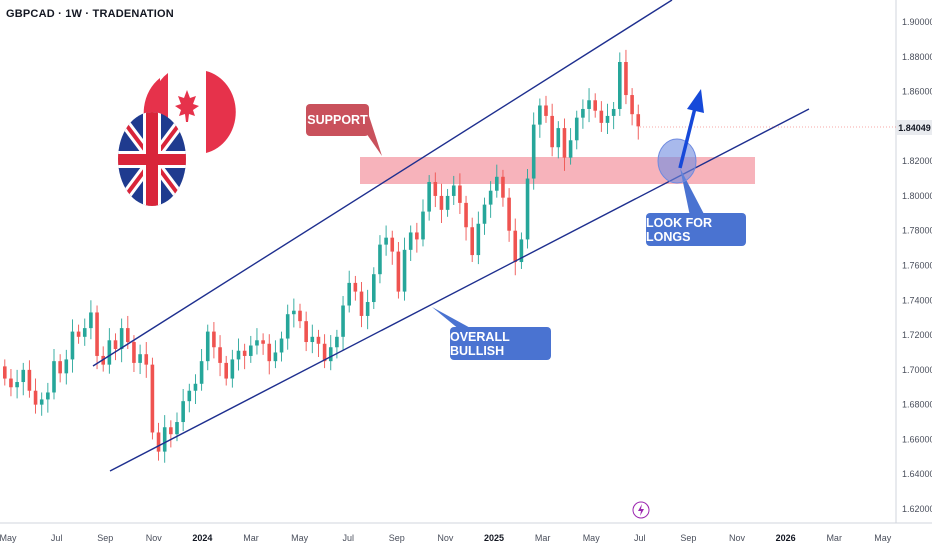 The image size is (932, 550). Describe the element at coordinates (337, 120) in the screenshot. I see `support-label: SUPPORT` at that location.